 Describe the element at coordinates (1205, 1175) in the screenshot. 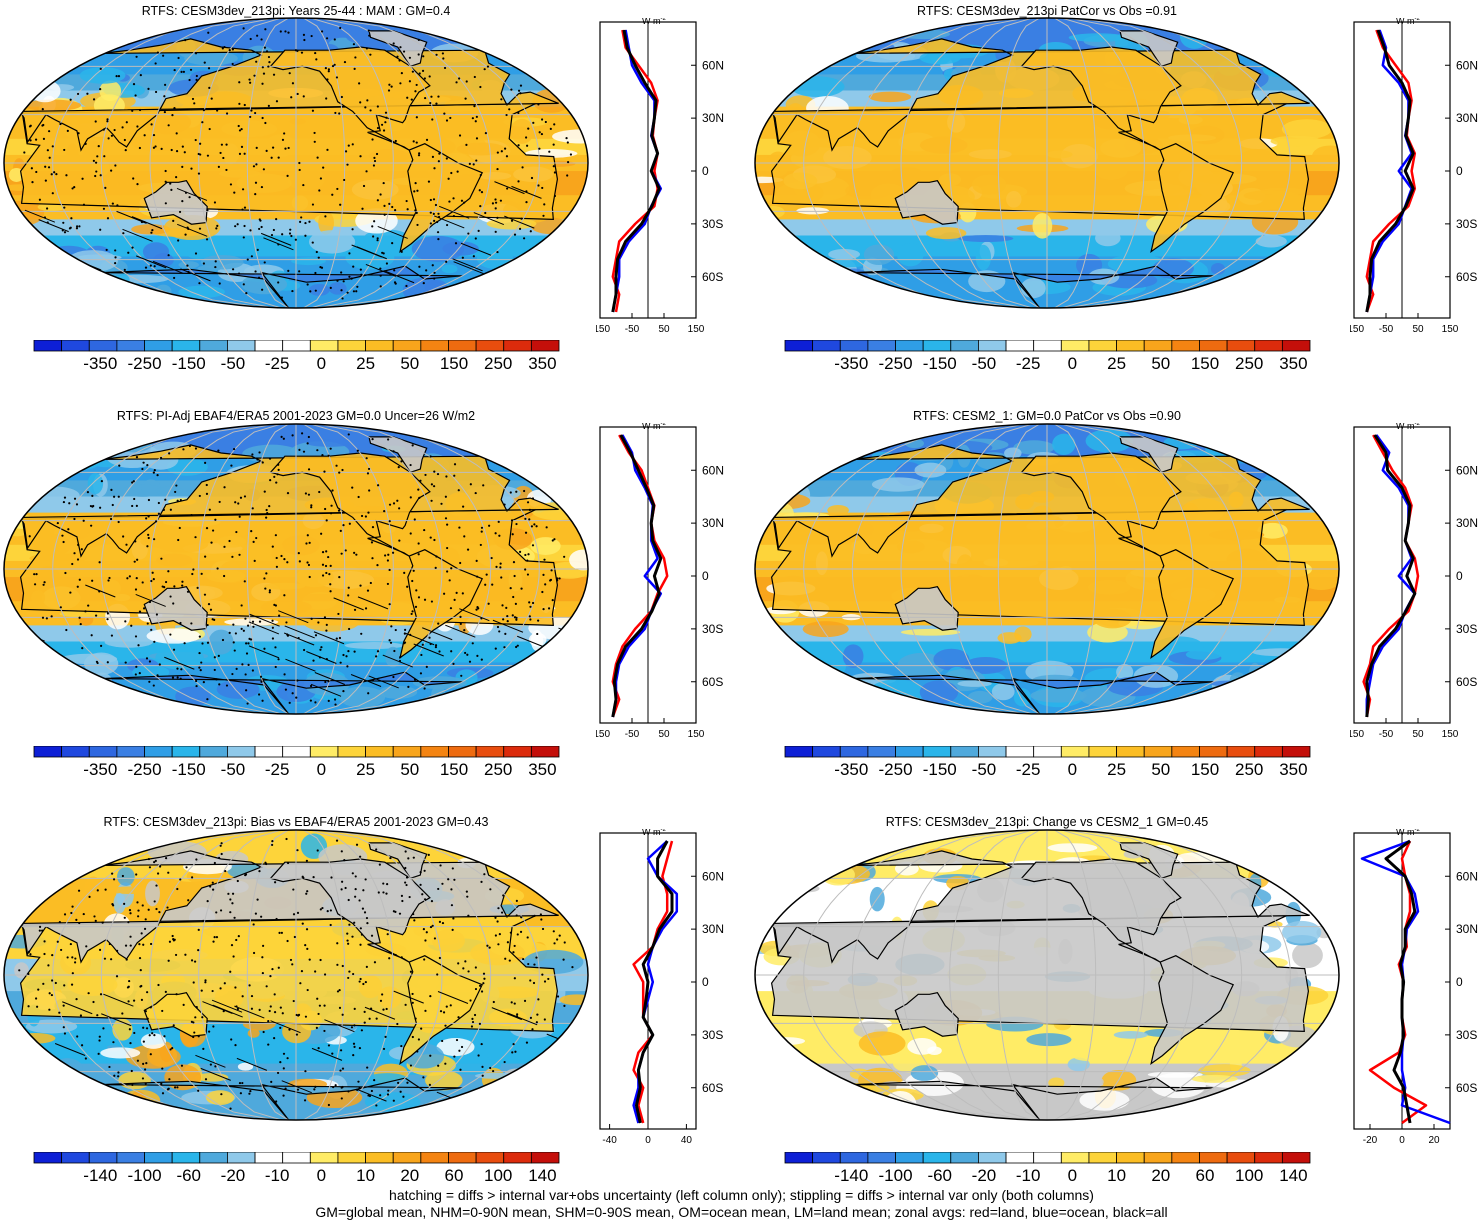

I see `colorbar-tick-label: 60` at that location.